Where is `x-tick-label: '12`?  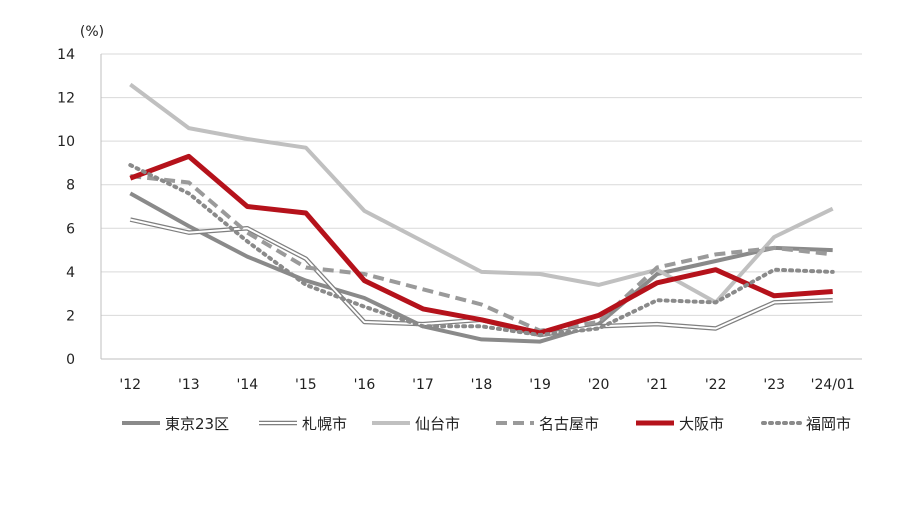 x-tick-label: '12 is located at coordinates (130, 385).